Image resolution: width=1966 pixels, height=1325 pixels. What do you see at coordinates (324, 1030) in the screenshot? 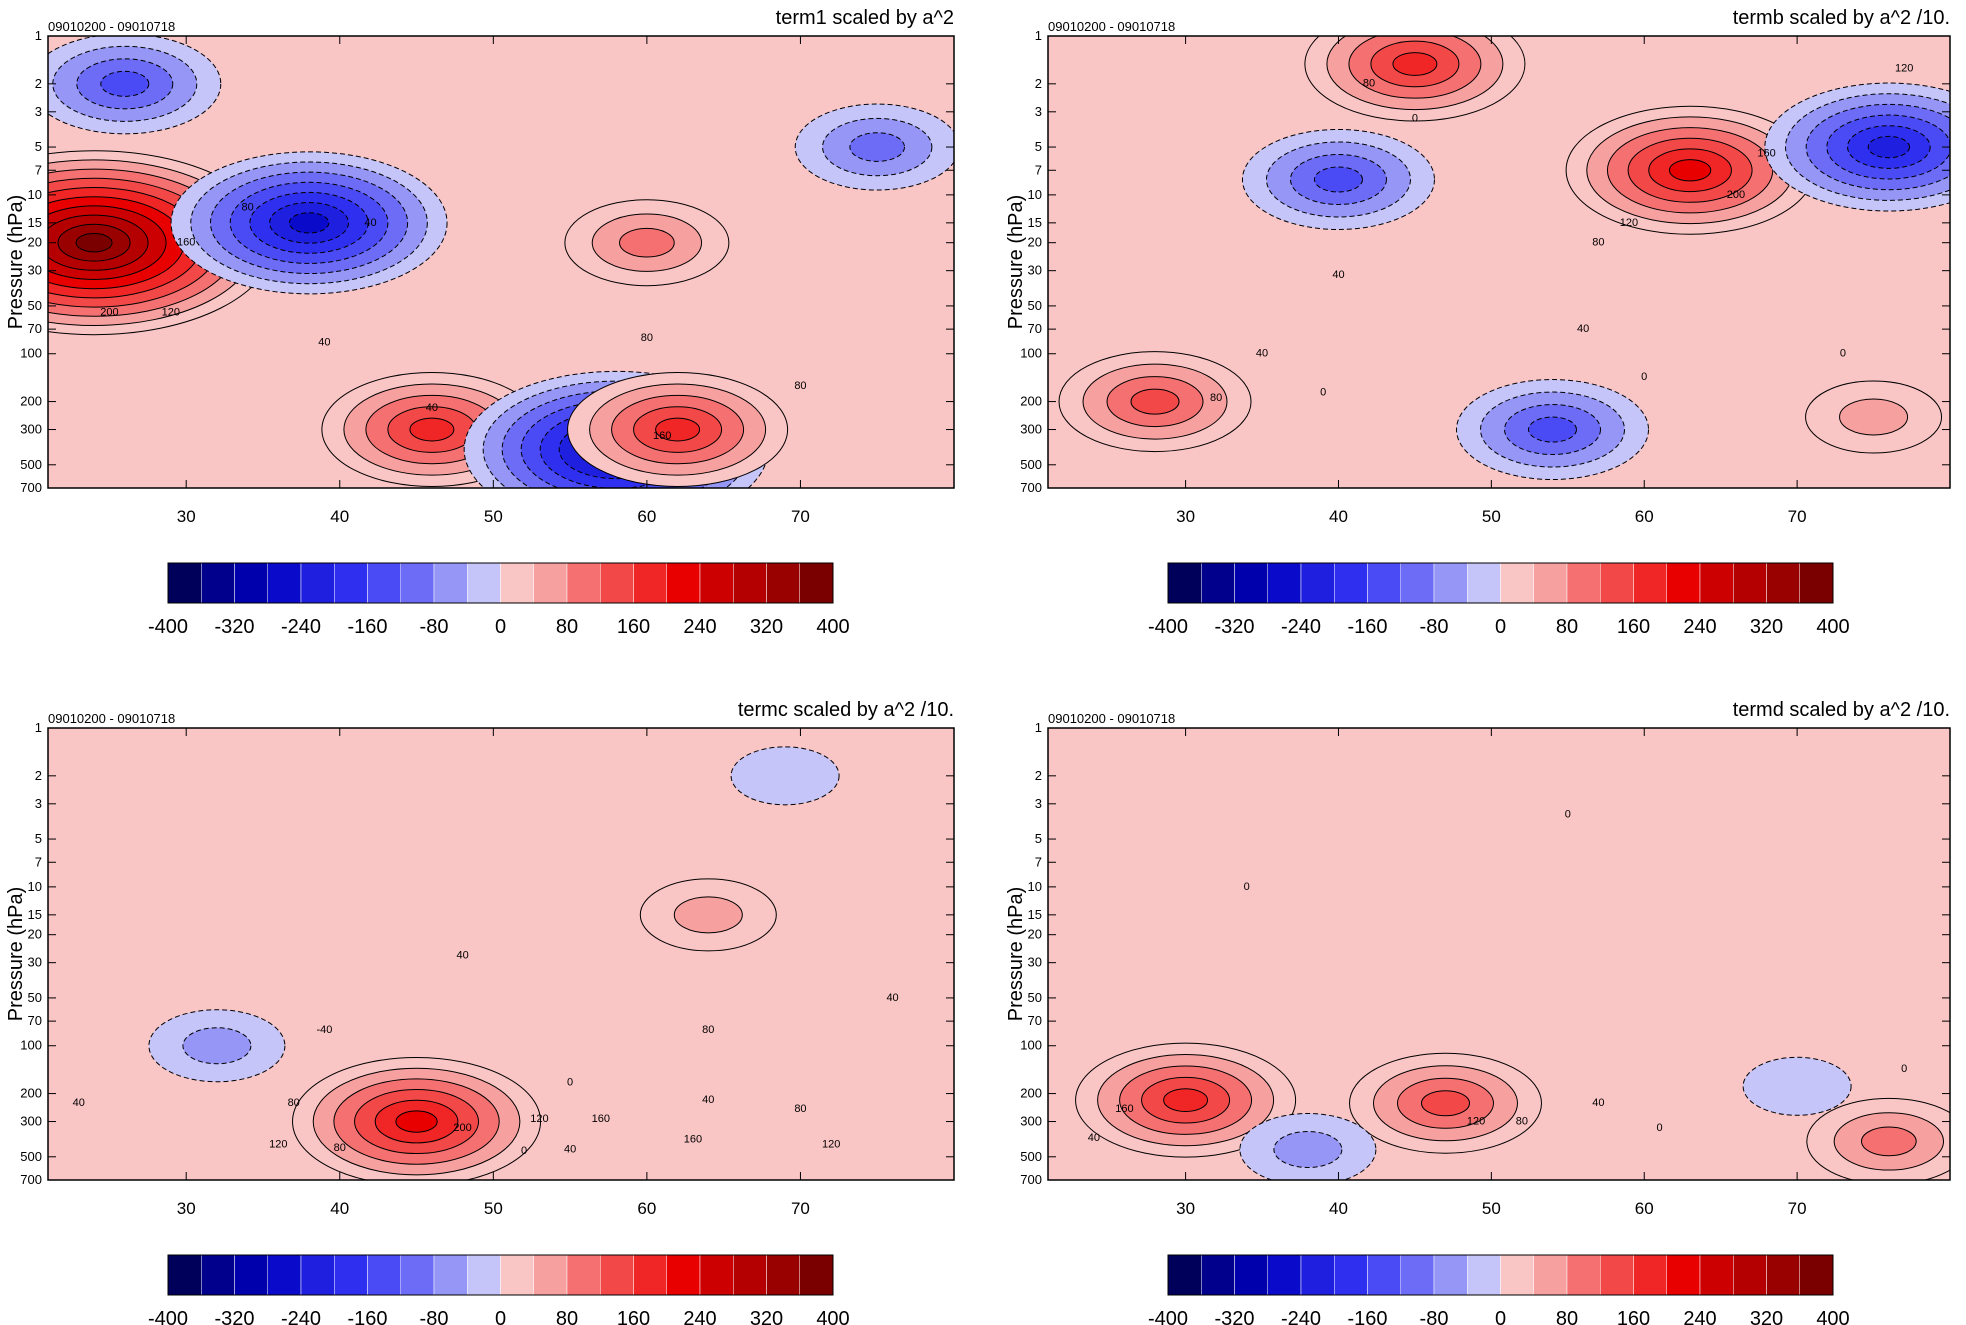
I see `contour-label: -40` at bounding box center [324, 1030].